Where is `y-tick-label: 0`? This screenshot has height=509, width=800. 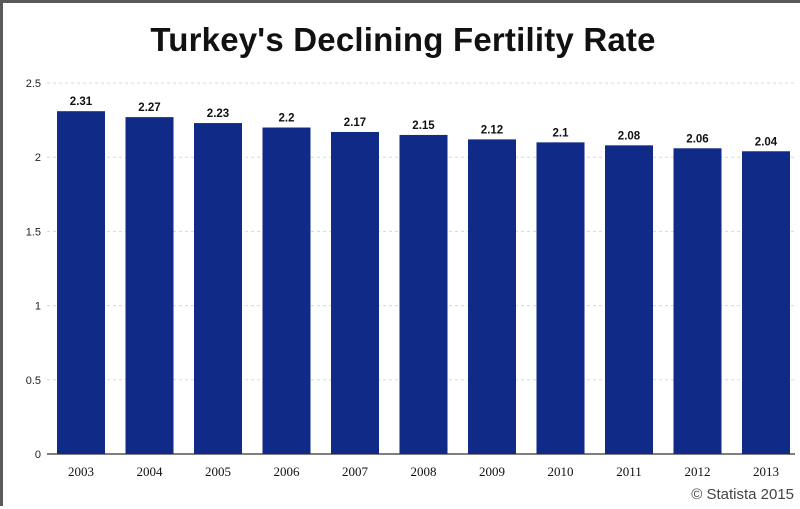 y-tick-label: 0 is located at coordinates (38, 455).